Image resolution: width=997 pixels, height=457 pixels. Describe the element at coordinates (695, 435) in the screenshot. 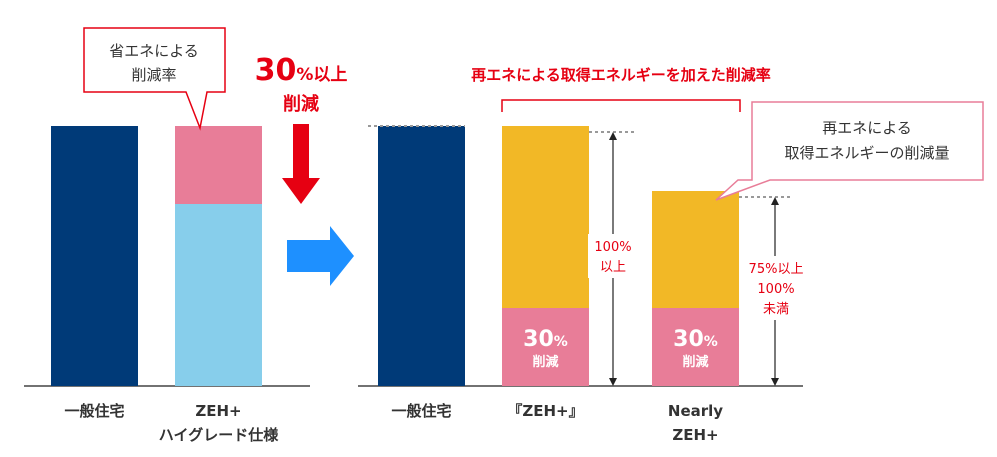

I see `right-category-label-3-line-2: ZEH+` at that location.